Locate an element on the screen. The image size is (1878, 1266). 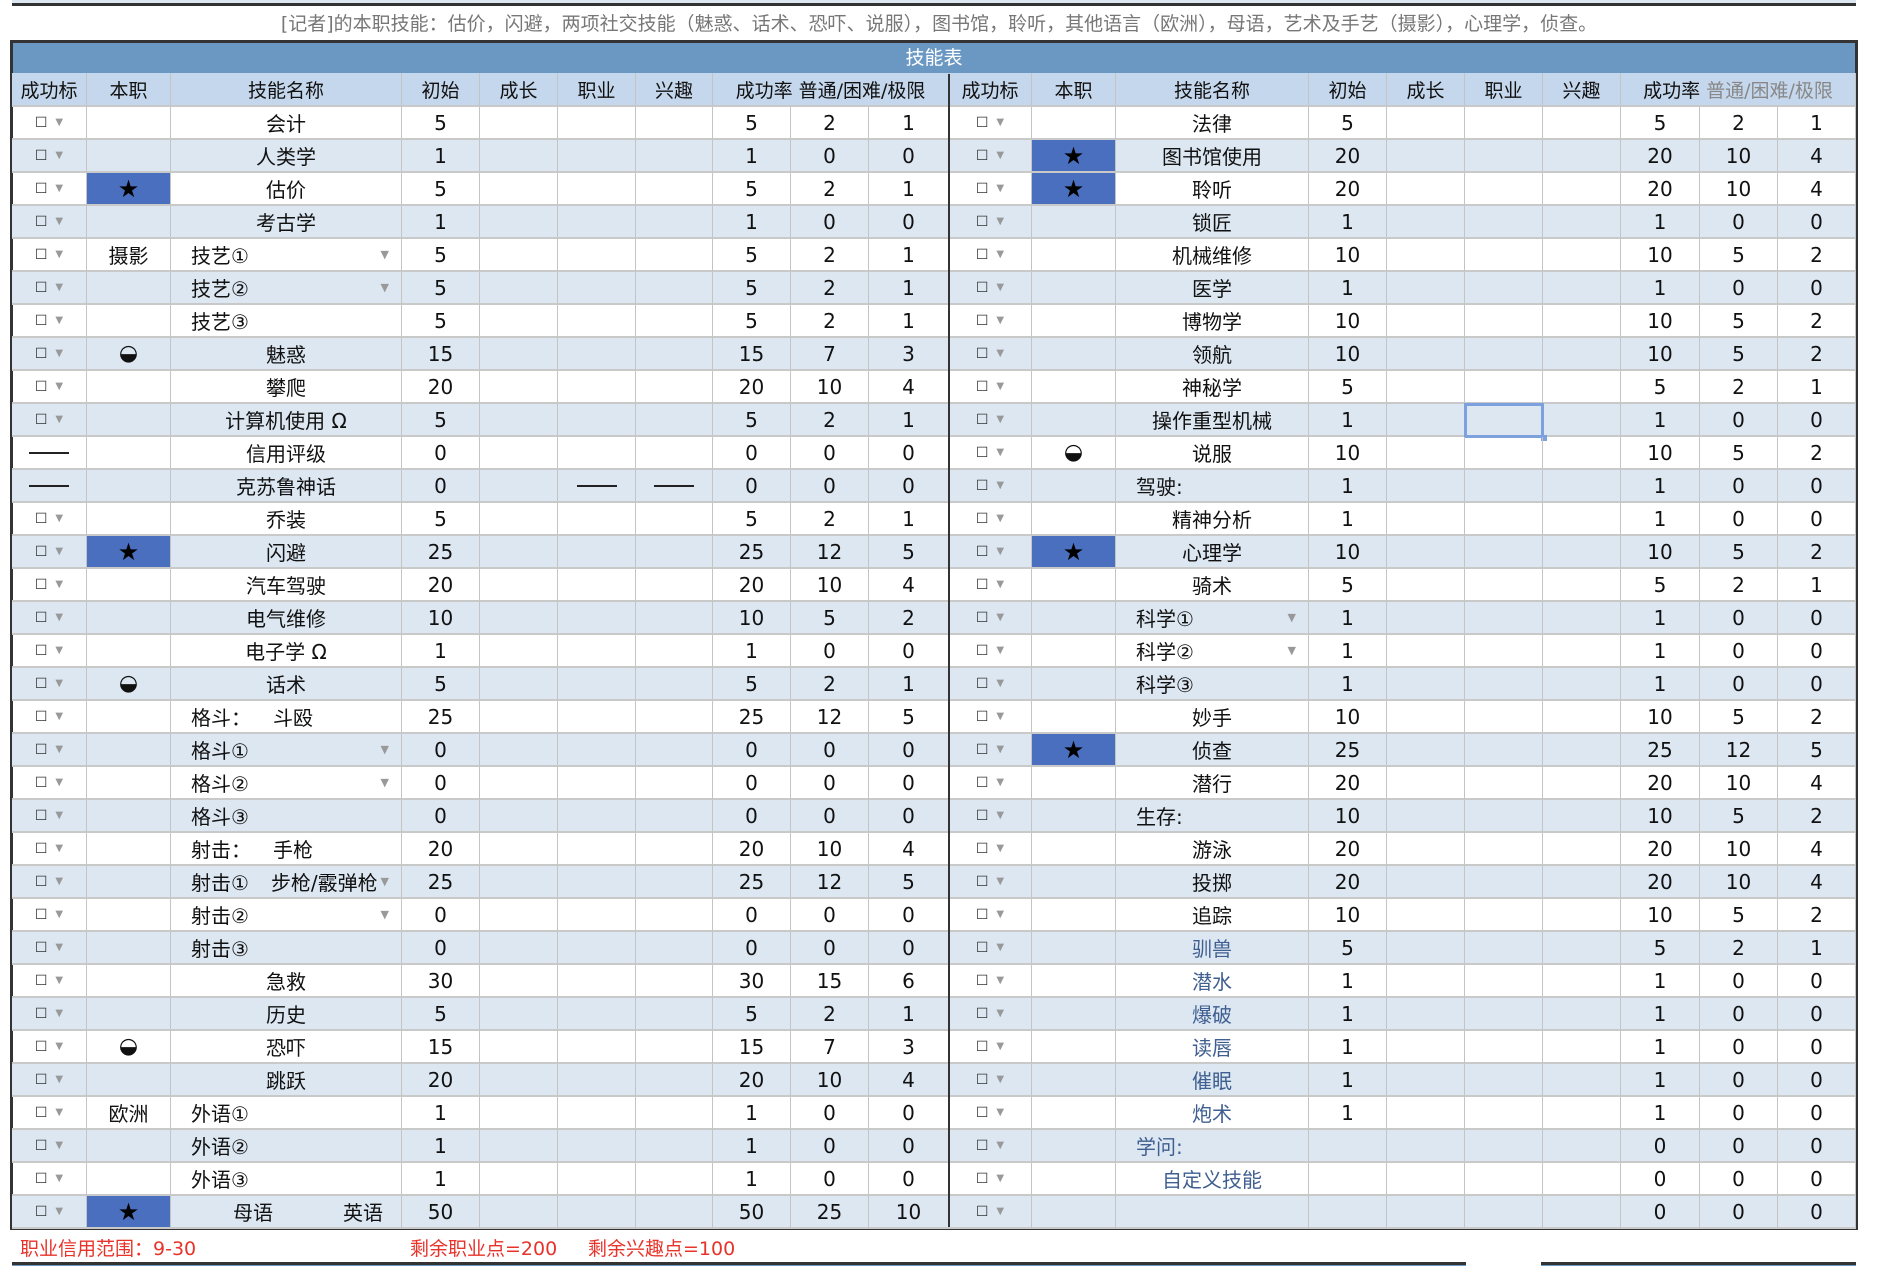
skill-name-cell: 电气维修 is located at coordinates (286, 618).